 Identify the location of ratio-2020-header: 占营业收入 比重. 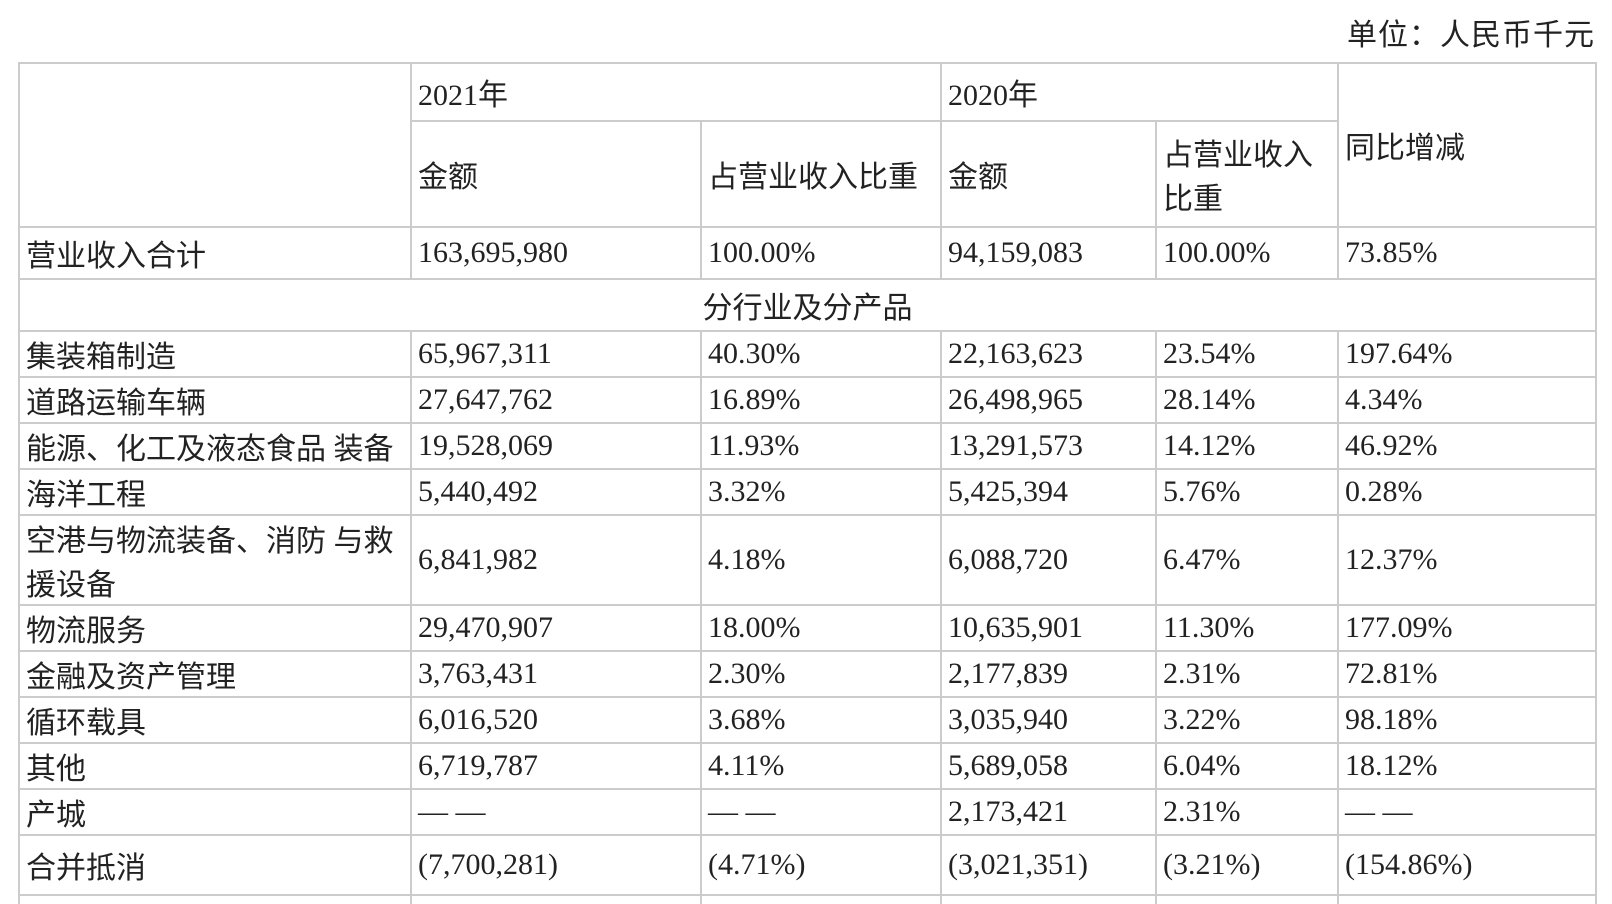
(1247, 174).